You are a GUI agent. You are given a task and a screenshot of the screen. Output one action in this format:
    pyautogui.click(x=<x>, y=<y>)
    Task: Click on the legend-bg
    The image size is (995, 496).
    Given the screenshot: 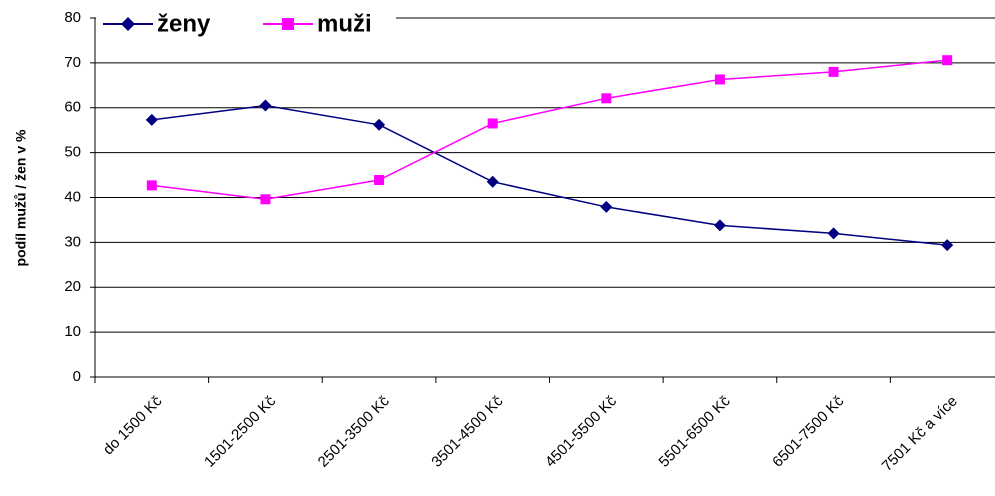 What is the action you would take?
    pyautogui.click(x=246, y=20)
    